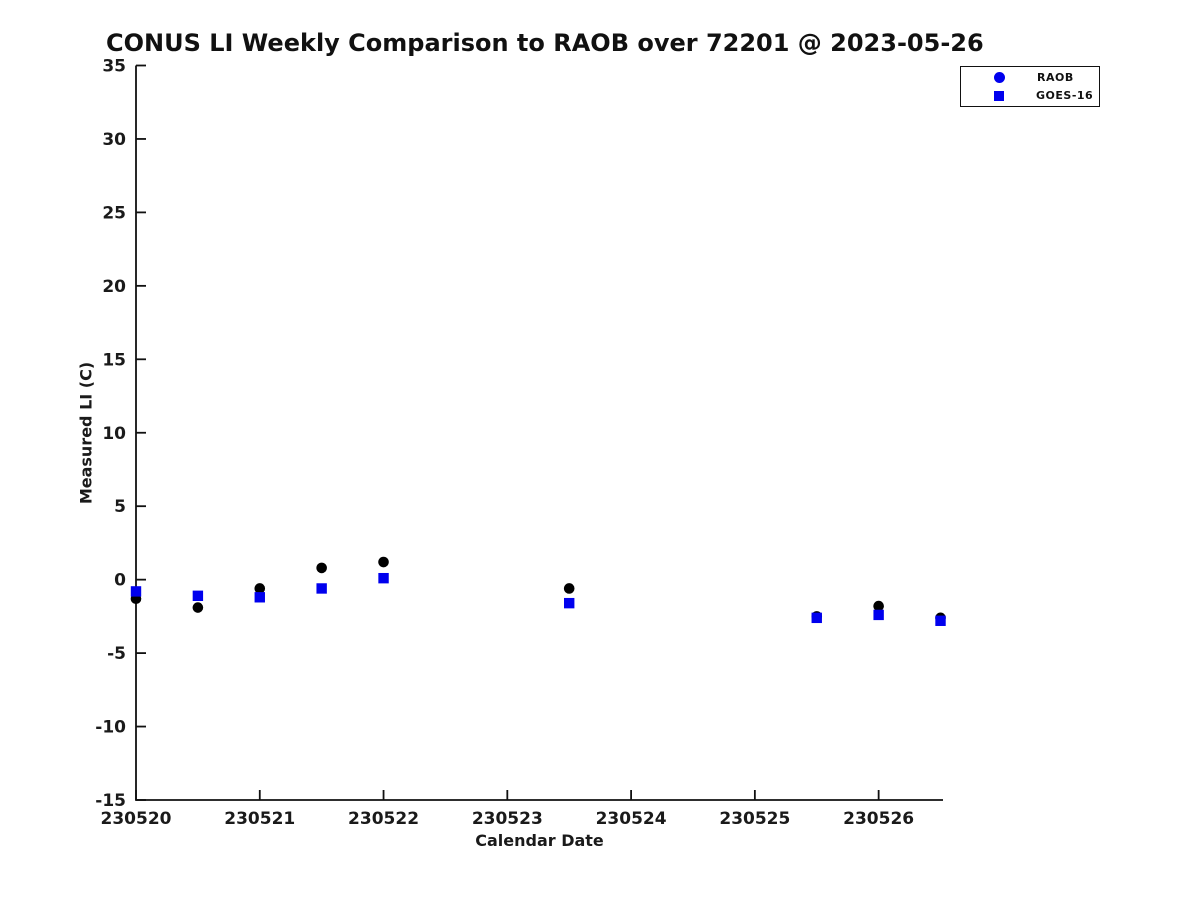  I want to click on y-tick-label: 20, so click(114, 287).